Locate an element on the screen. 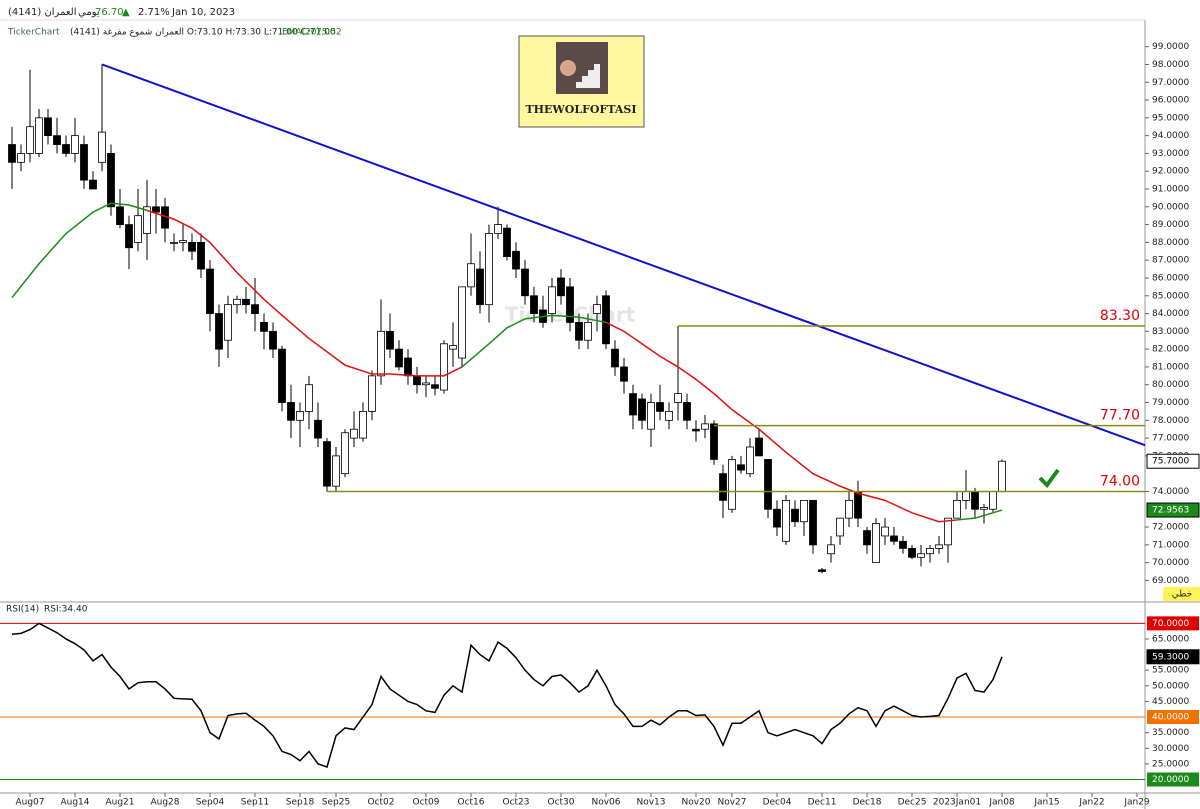 This screenshot has height=809, width=1200. y-tick-label: 98.0000 is located at coordinates (1170, 65).